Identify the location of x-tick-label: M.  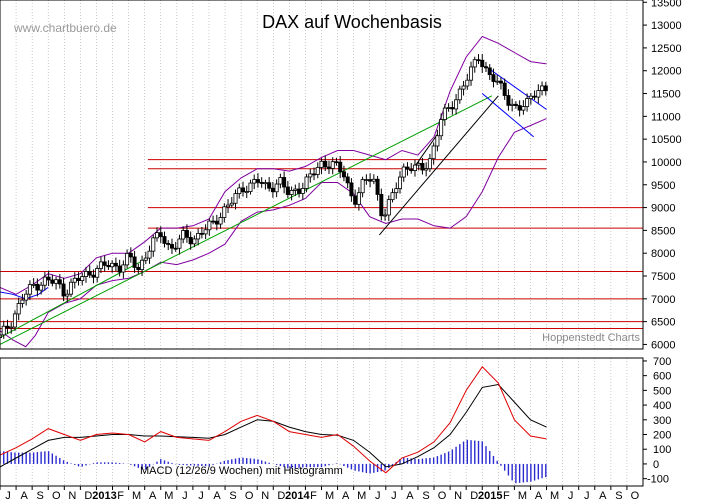
(361, 496).